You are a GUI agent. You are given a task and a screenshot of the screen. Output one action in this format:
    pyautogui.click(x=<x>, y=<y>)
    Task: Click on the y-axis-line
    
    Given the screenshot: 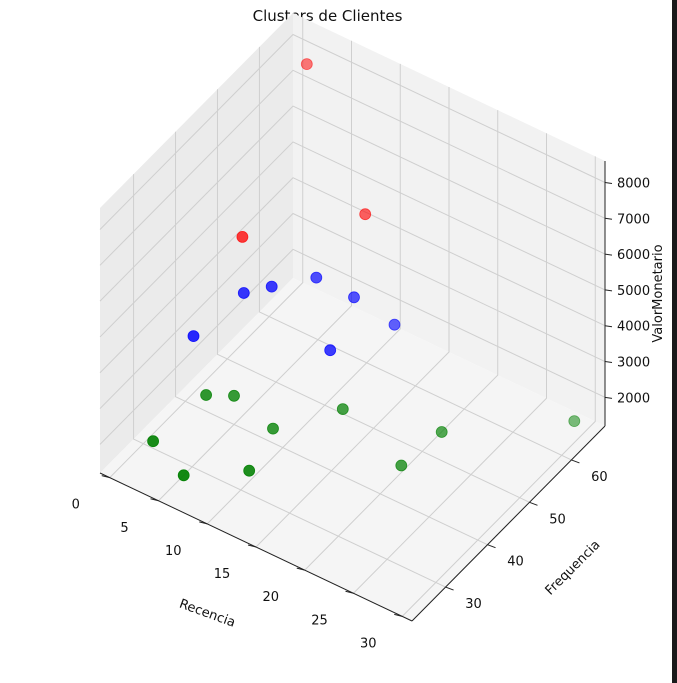 What is the action you would take?
    pyautogui.click(x=508, y=523)
    